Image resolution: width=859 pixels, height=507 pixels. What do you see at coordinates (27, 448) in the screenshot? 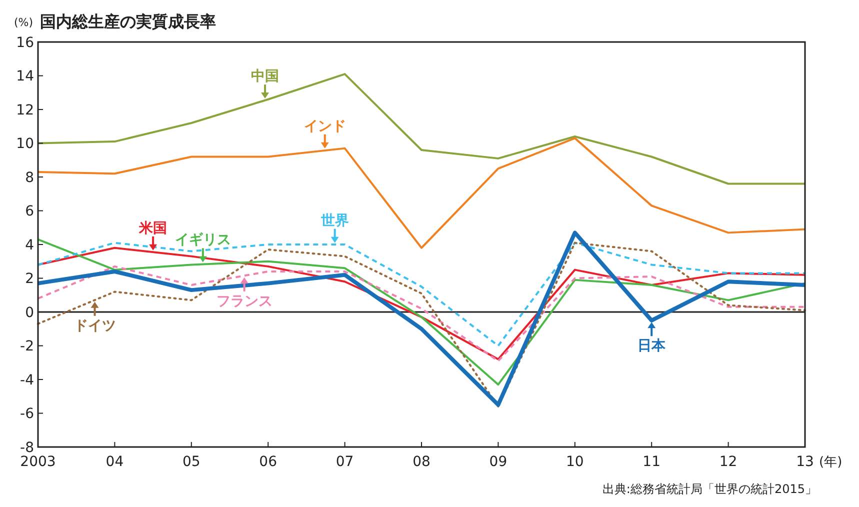
I see `y-tick-label: -8` at bounding box center [27, 448].